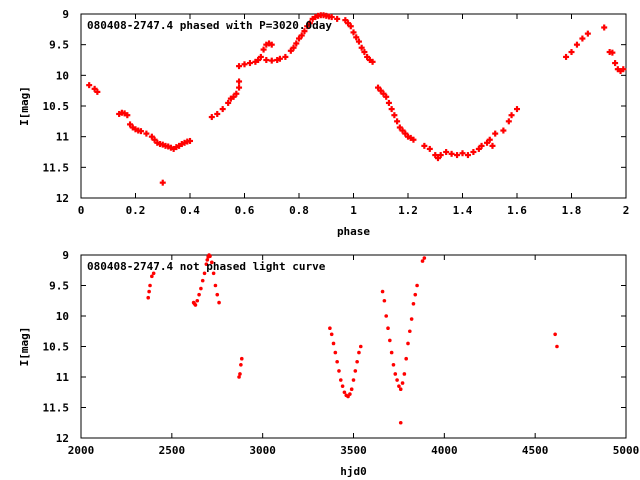  What do you see at coordinates (353, 471) in the screenshot?
I see `x-axis-label: hjd0` at bounding box center [353, 471].